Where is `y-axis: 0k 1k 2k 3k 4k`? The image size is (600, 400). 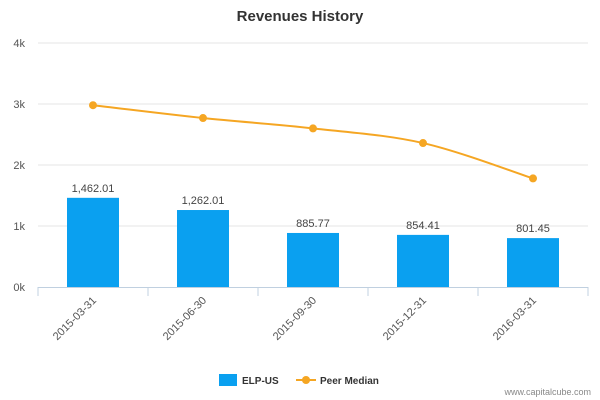 y-axis: 0k 1k 2k 3k 4k is located at coordinates (19, 166).